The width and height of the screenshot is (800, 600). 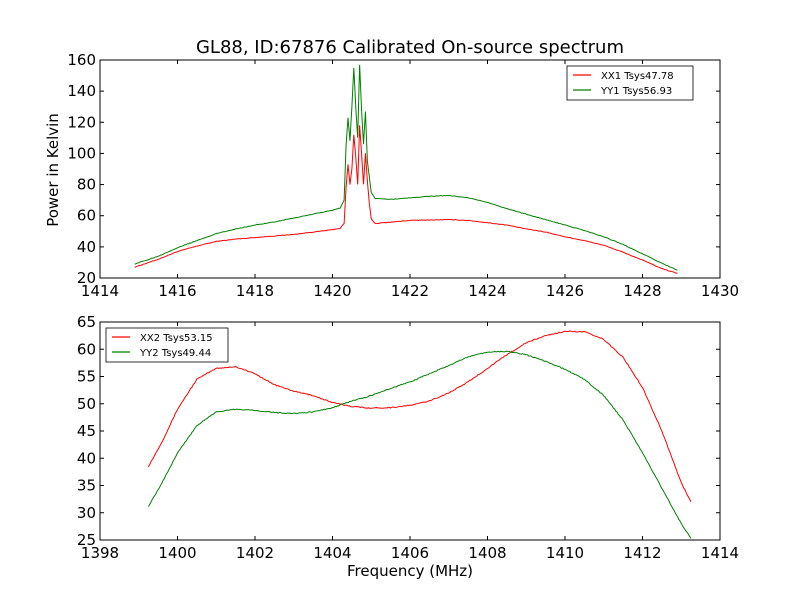 What do you see at coordinates (86, 185) in the screenshot?
I see `y-tick-label: 80` at bounding box center [86, 185].